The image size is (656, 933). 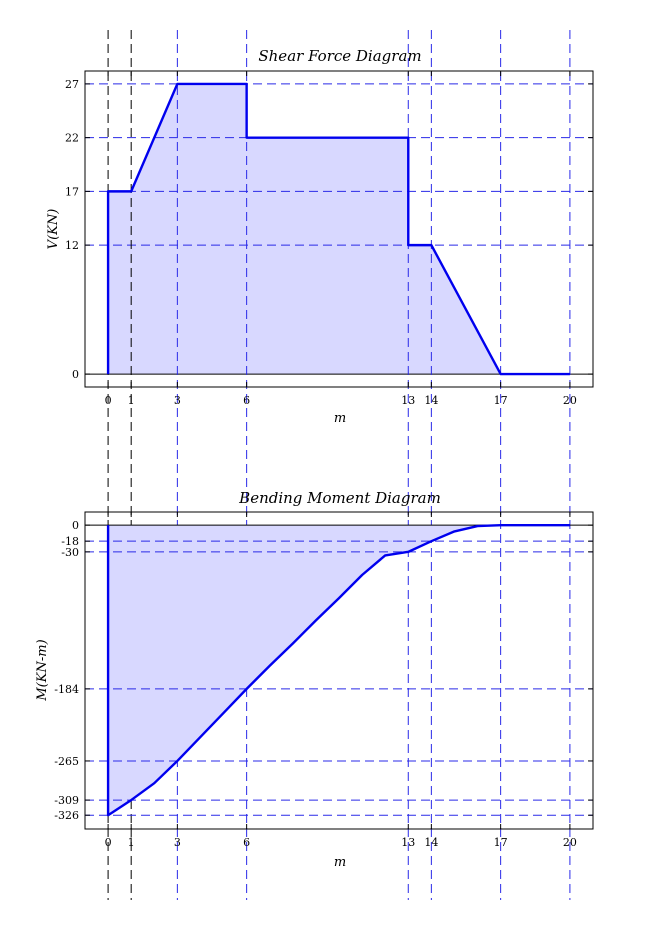 What do you see at coordinates (408, 400) in the screenshot?
I see `shear-xtick-label: 13` at bounding box center [408, 400].